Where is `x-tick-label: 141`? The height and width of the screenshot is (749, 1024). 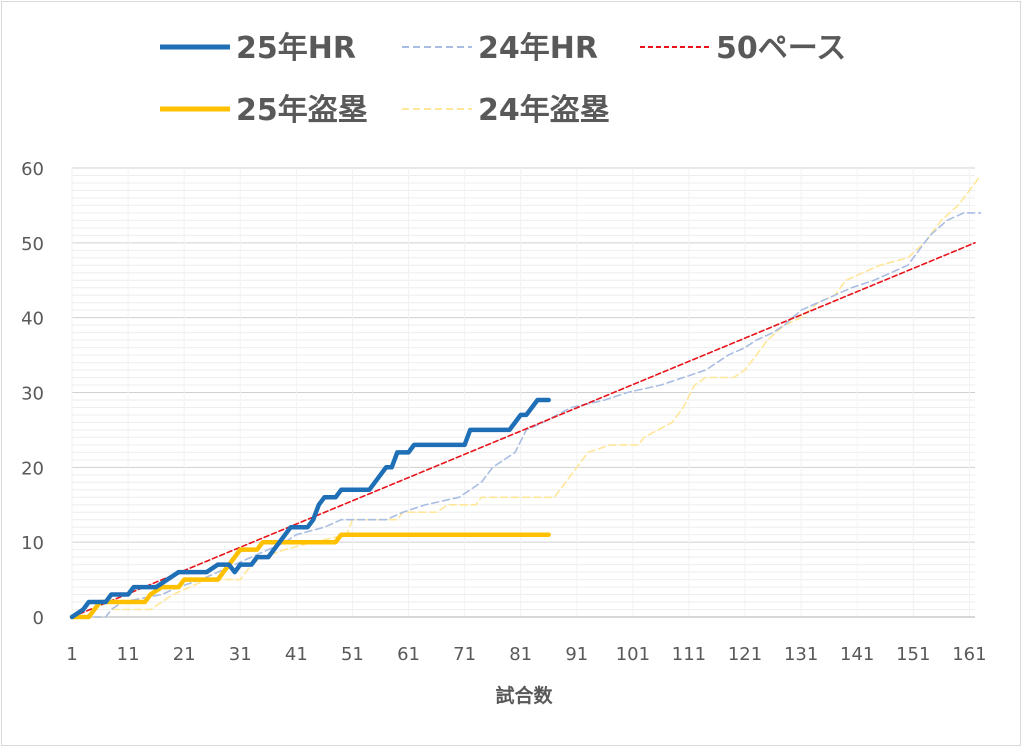
x-tick-label: 141 is located at coordinates (857, 654).